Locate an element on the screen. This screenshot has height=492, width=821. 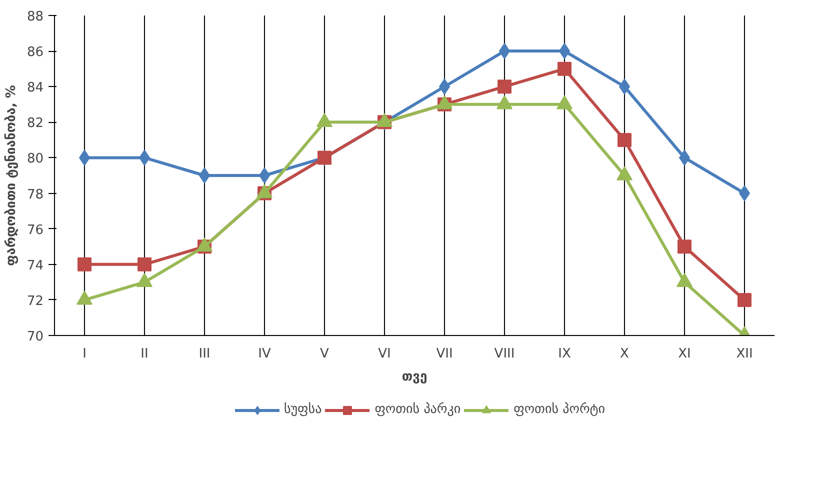
x-tick-label: II is located at coordinates (144, 354).